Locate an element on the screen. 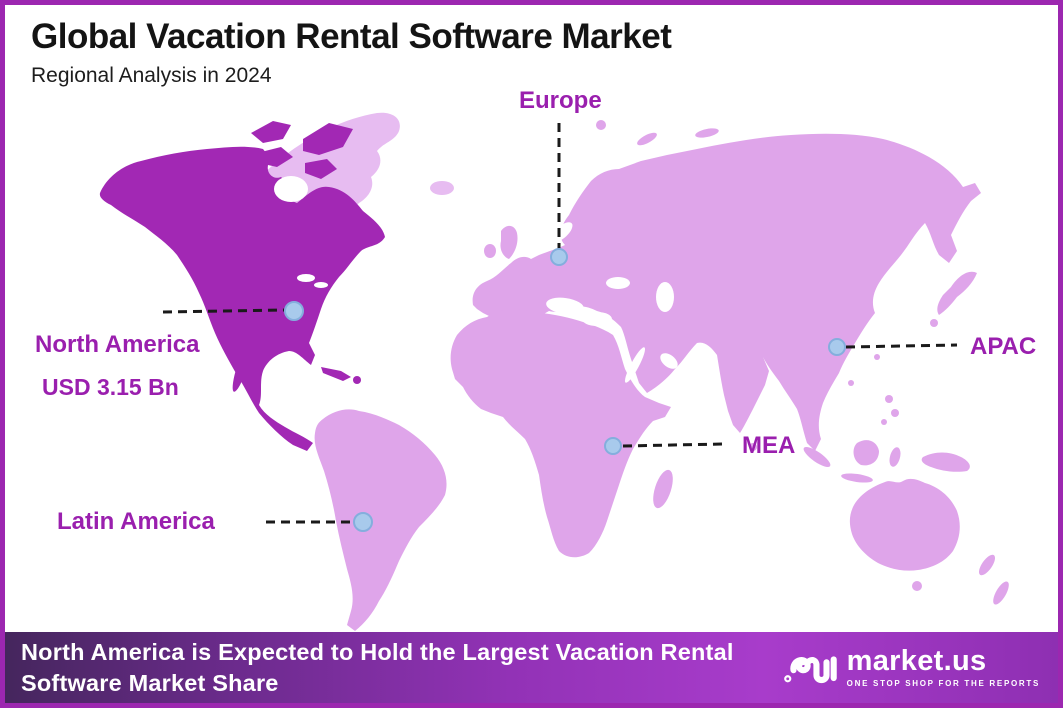 The image size is (1063, 708). region-label-europe: Europe is located at coordinates (560, 100).